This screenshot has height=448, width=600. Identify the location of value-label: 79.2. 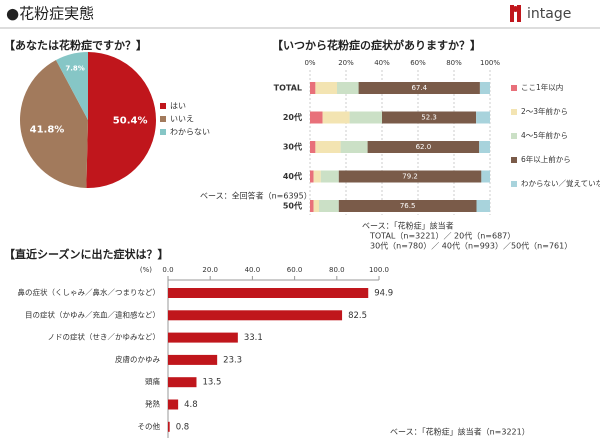
(410, 177).